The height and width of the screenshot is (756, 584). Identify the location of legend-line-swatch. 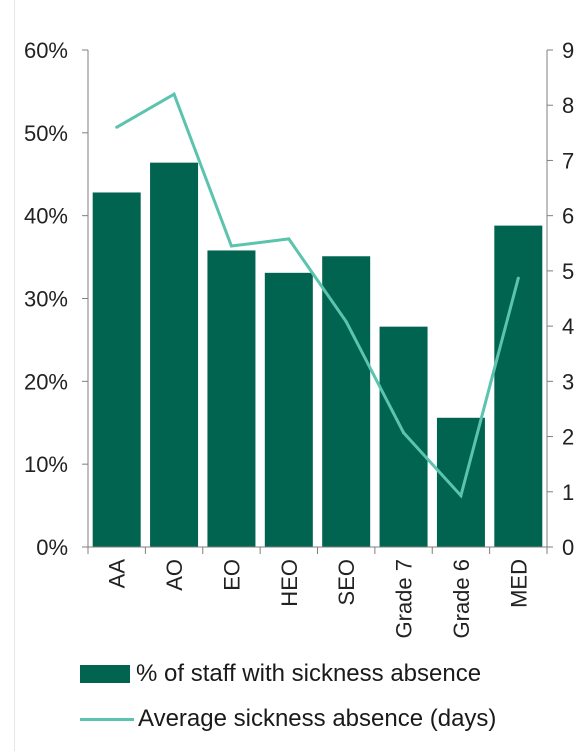
(107, 719).